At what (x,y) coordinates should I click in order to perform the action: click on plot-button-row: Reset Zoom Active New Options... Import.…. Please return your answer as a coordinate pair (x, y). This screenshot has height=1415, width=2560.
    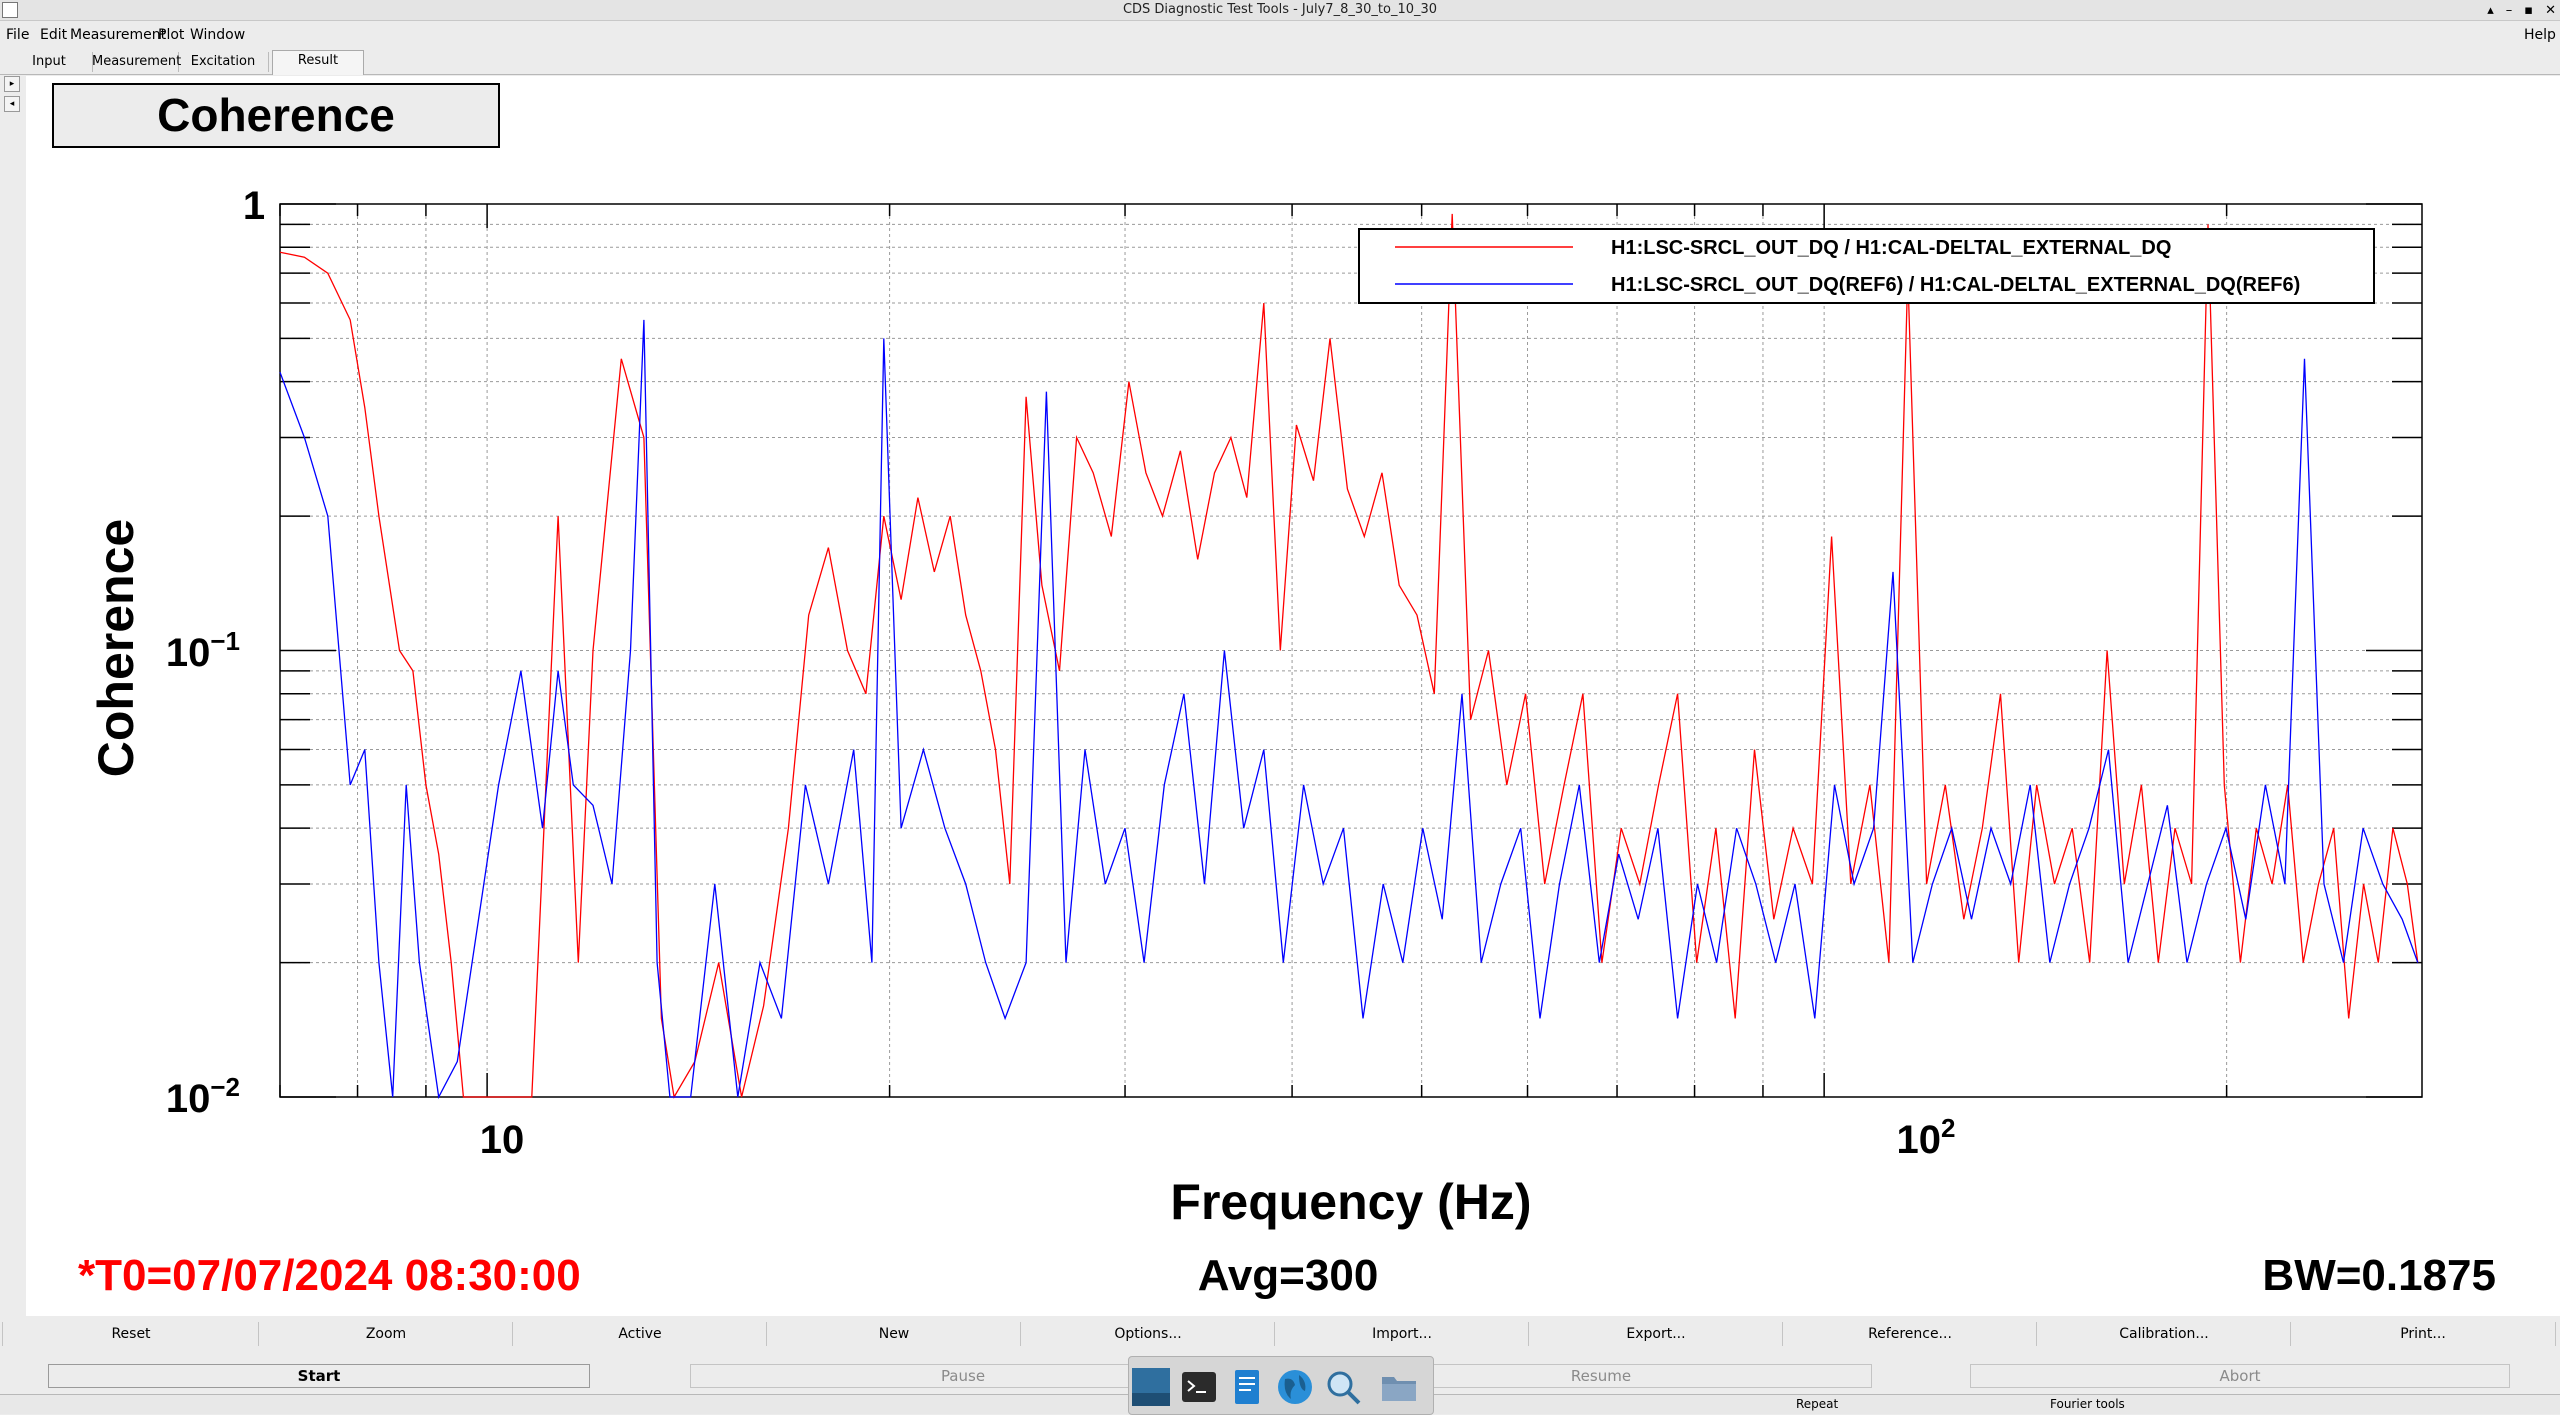
    Looking at the image, I should click on (1280, 1334).